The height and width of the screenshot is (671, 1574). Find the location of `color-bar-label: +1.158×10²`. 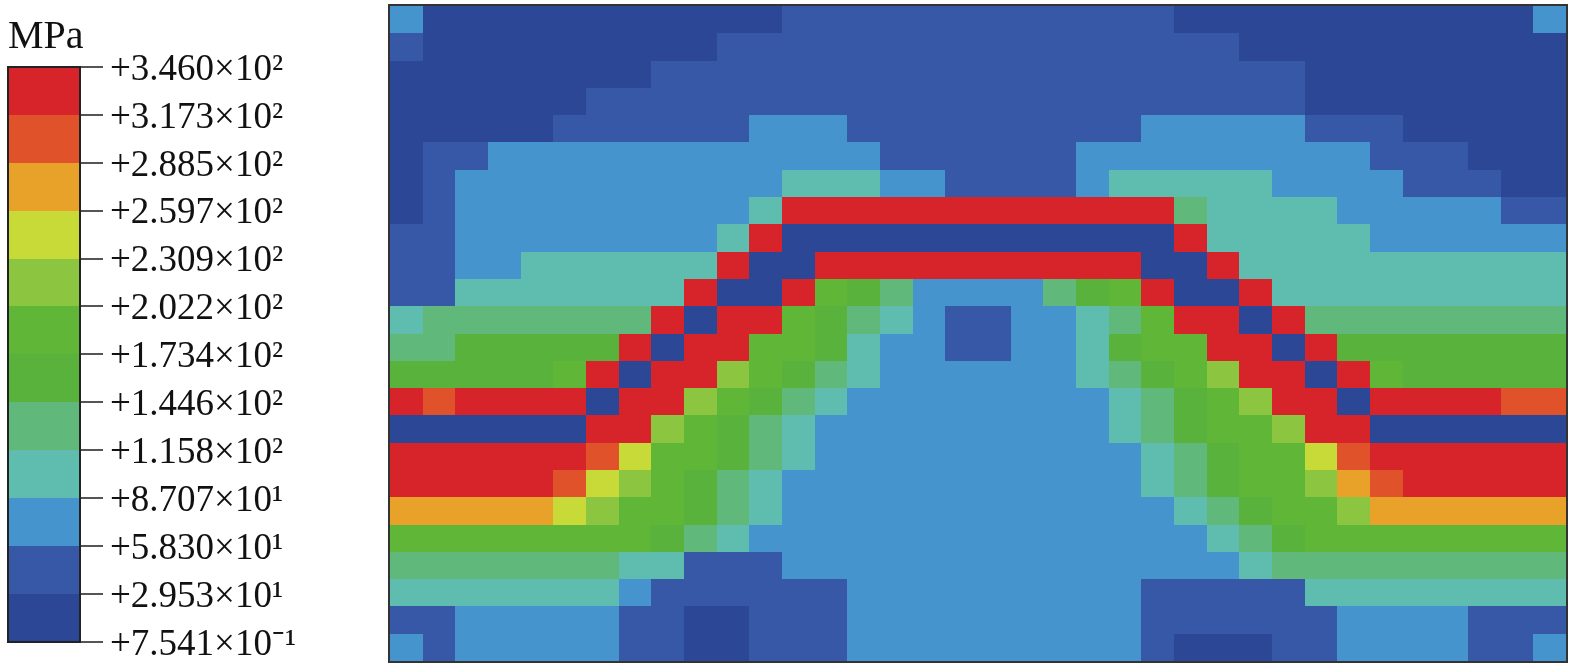

color-bar-label: +1.158×10² is located at coordinates (196, 451).